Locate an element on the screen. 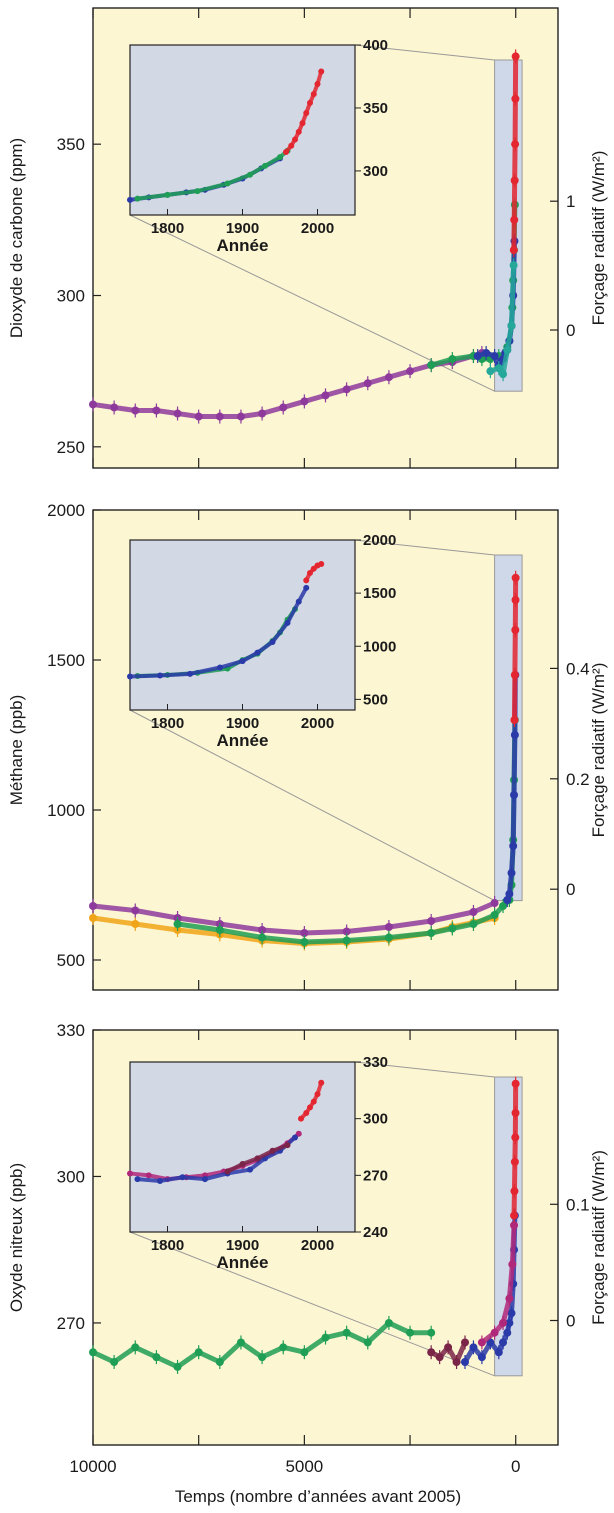 The image size is (614, 1513). y-axis-label: Méthane (ppb) is located at coordinates (16, 750).